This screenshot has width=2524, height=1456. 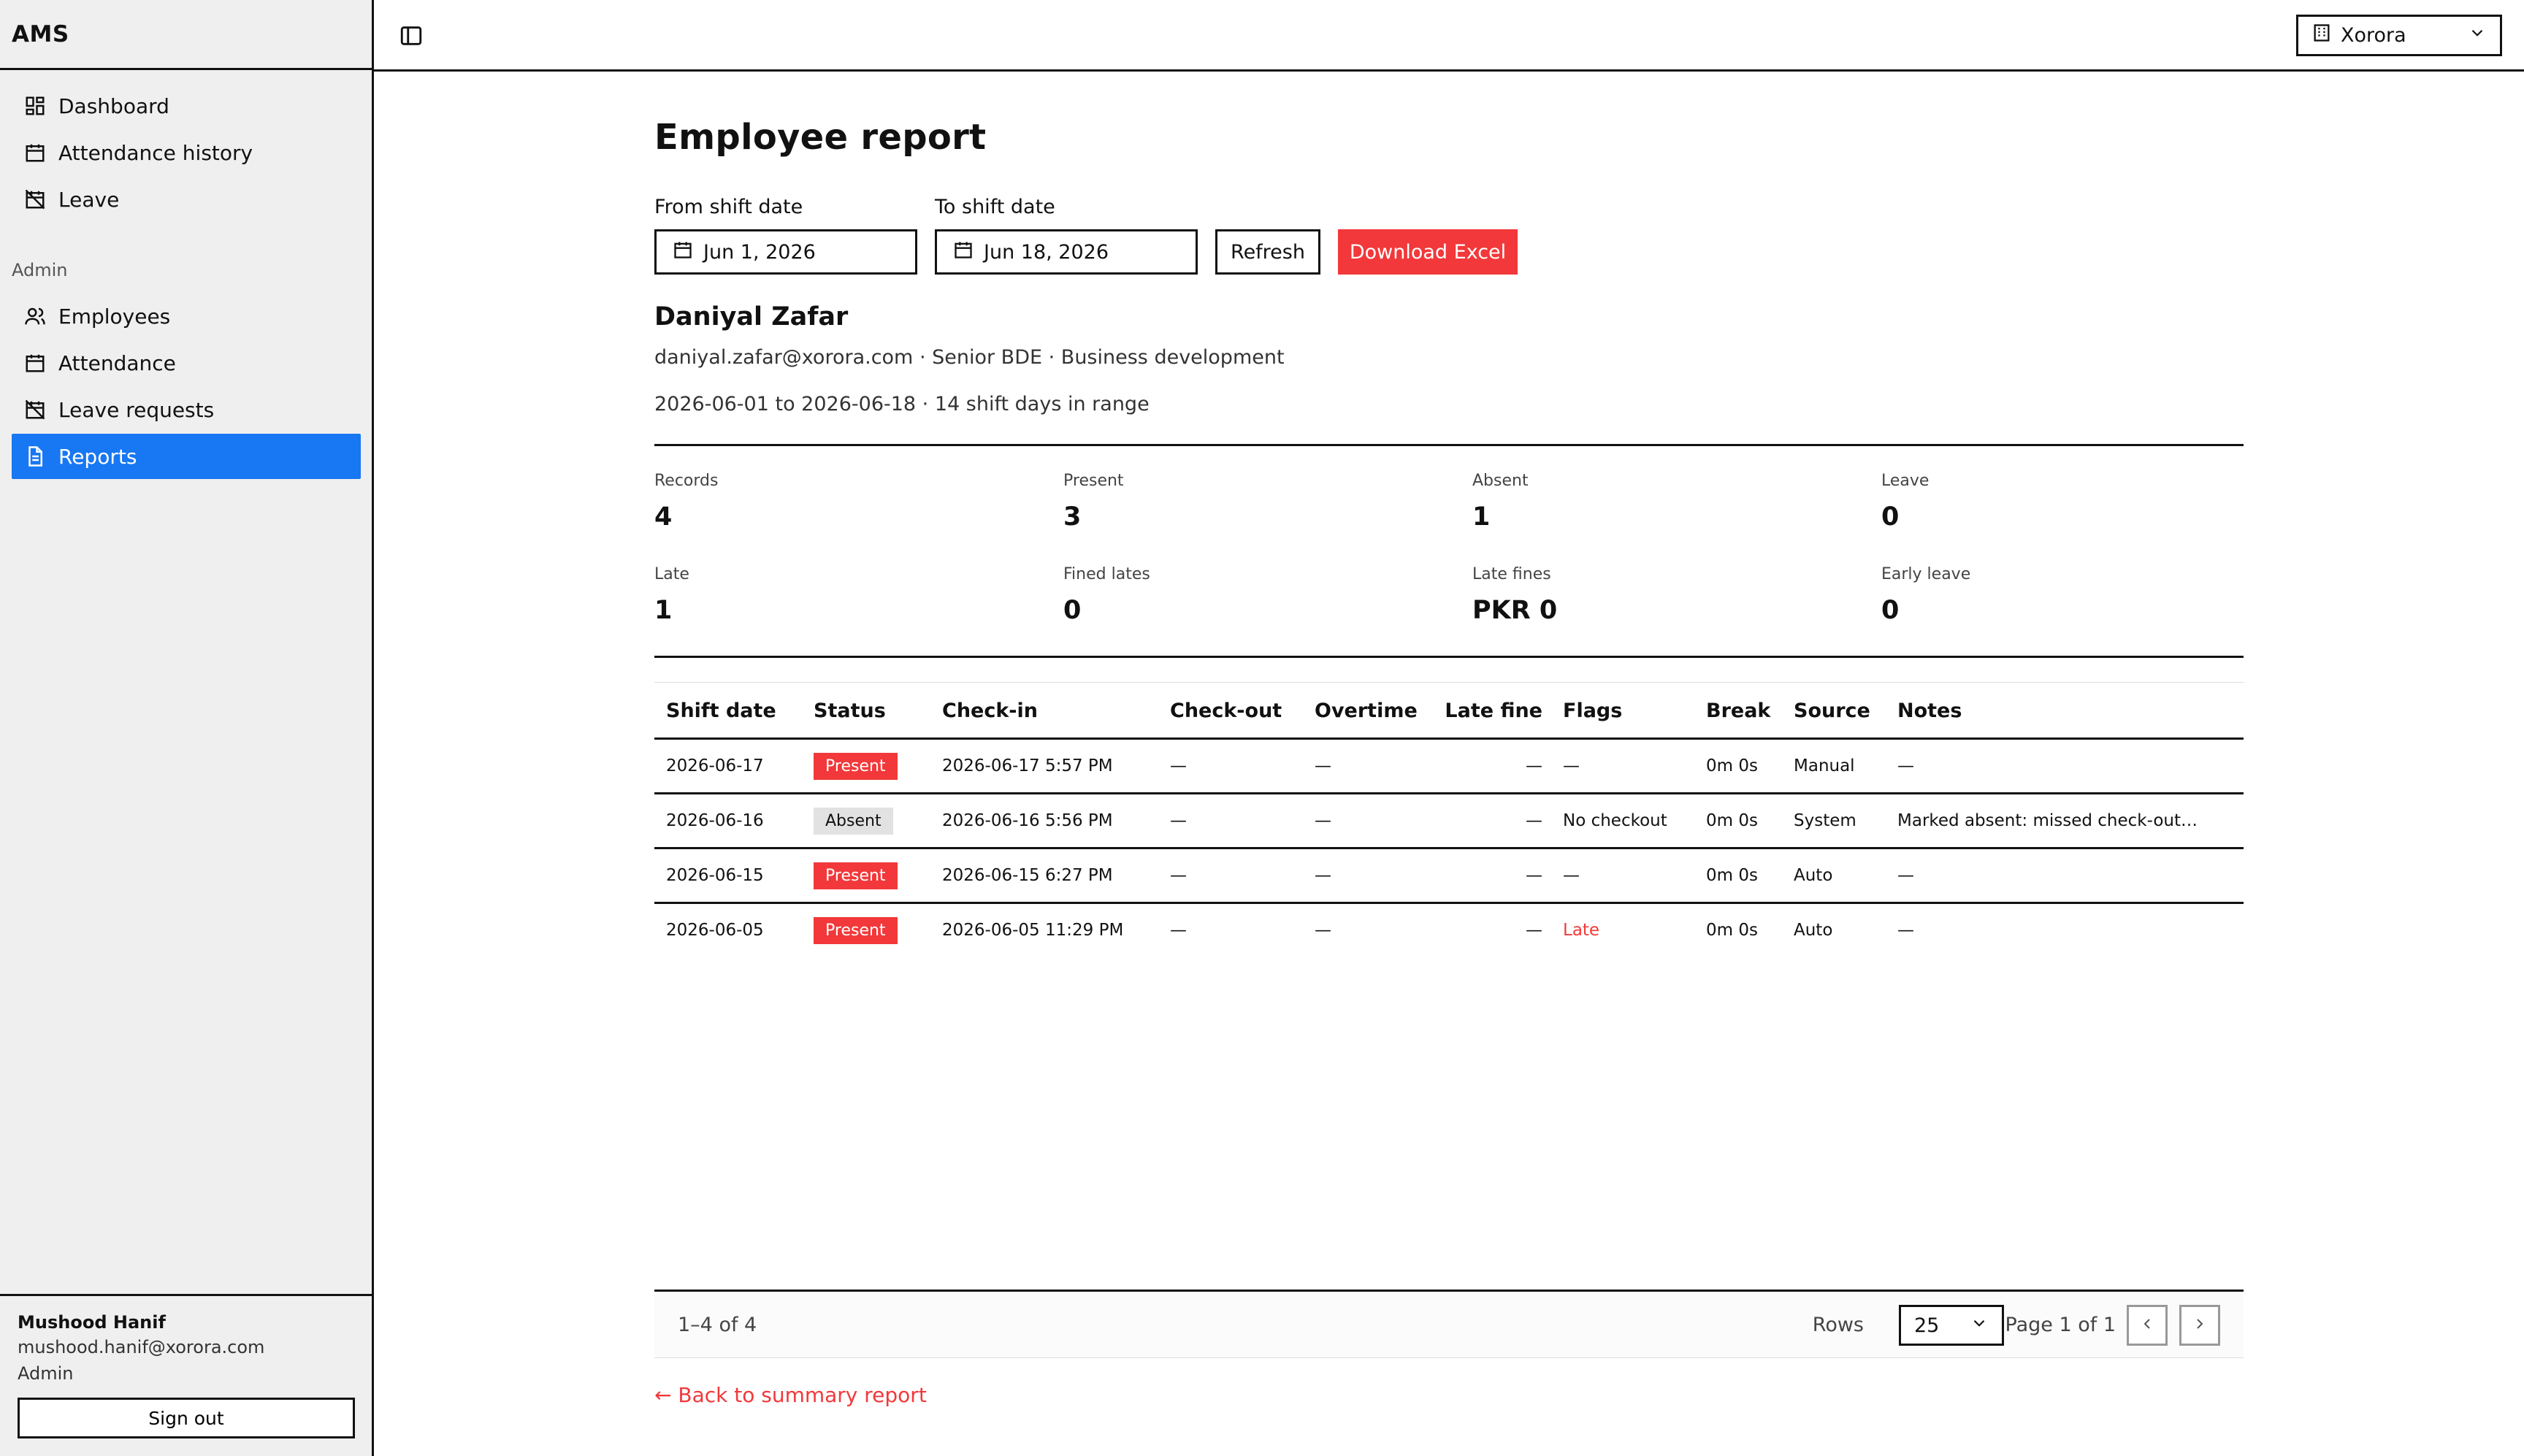 What do you see at coordinates (995, 207) in the screenshot?
I see `to-date-label: To shift date` at bounding box center [995, 207].